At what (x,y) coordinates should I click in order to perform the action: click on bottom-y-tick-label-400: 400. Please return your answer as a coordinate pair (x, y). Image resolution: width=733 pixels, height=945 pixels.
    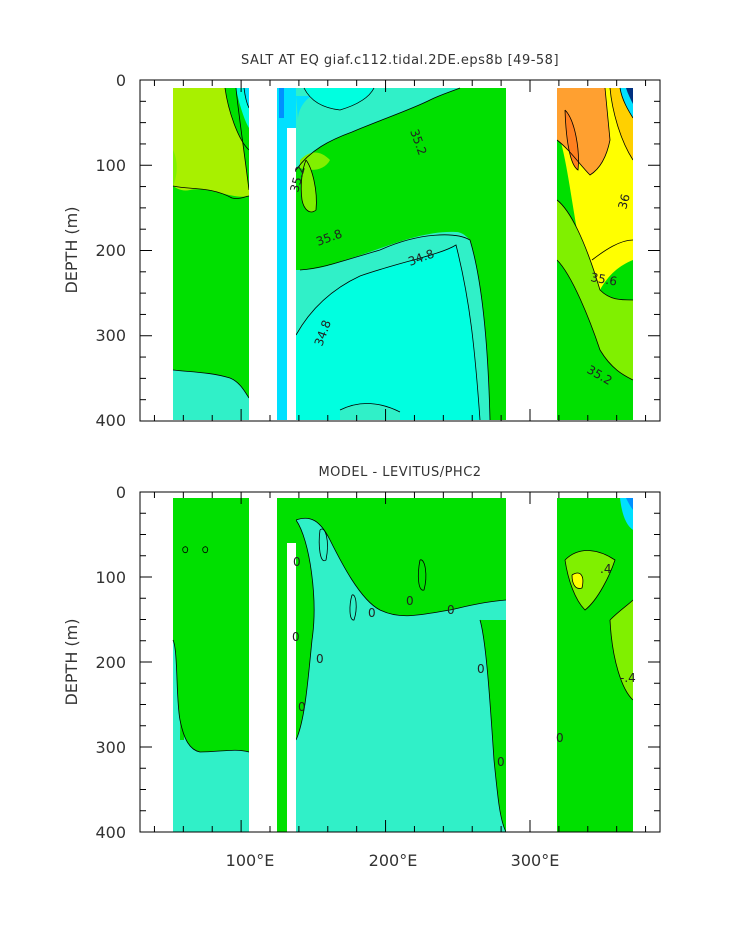
    Looking at the image, I should click on (110, 832).